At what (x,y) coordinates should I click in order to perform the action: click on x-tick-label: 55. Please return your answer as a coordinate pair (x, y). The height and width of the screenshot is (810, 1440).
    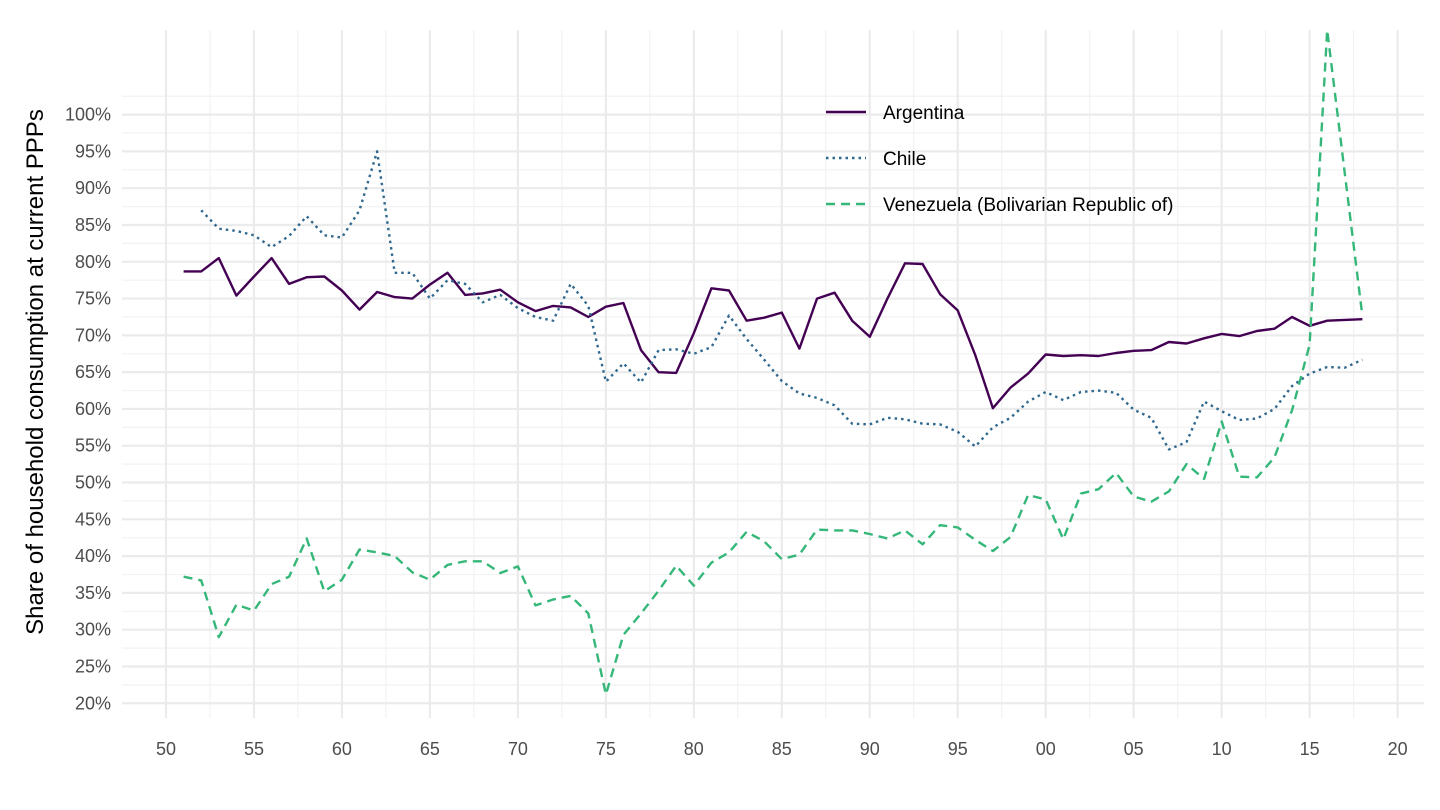
    Looking at the image, I should click on (254, 749).